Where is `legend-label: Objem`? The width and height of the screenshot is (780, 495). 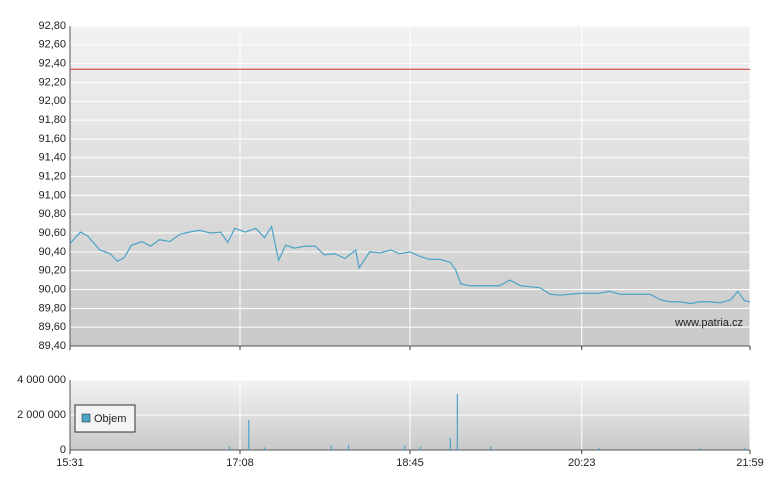
legend-label: Objem is located at coordinates (110, 419).